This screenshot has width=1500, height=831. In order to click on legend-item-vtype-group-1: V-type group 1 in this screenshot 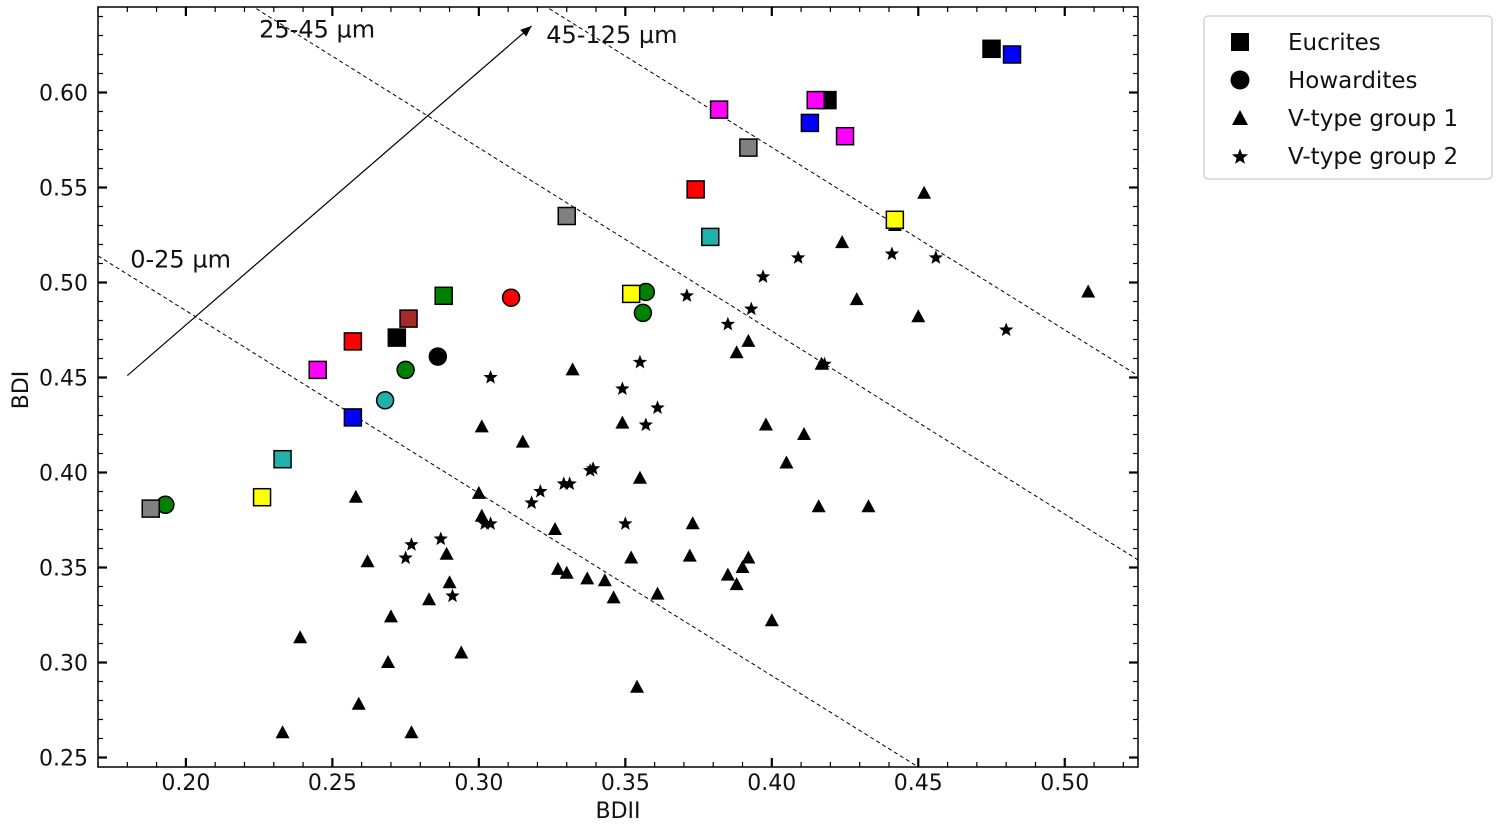, I will do `click(1345, 119)`.